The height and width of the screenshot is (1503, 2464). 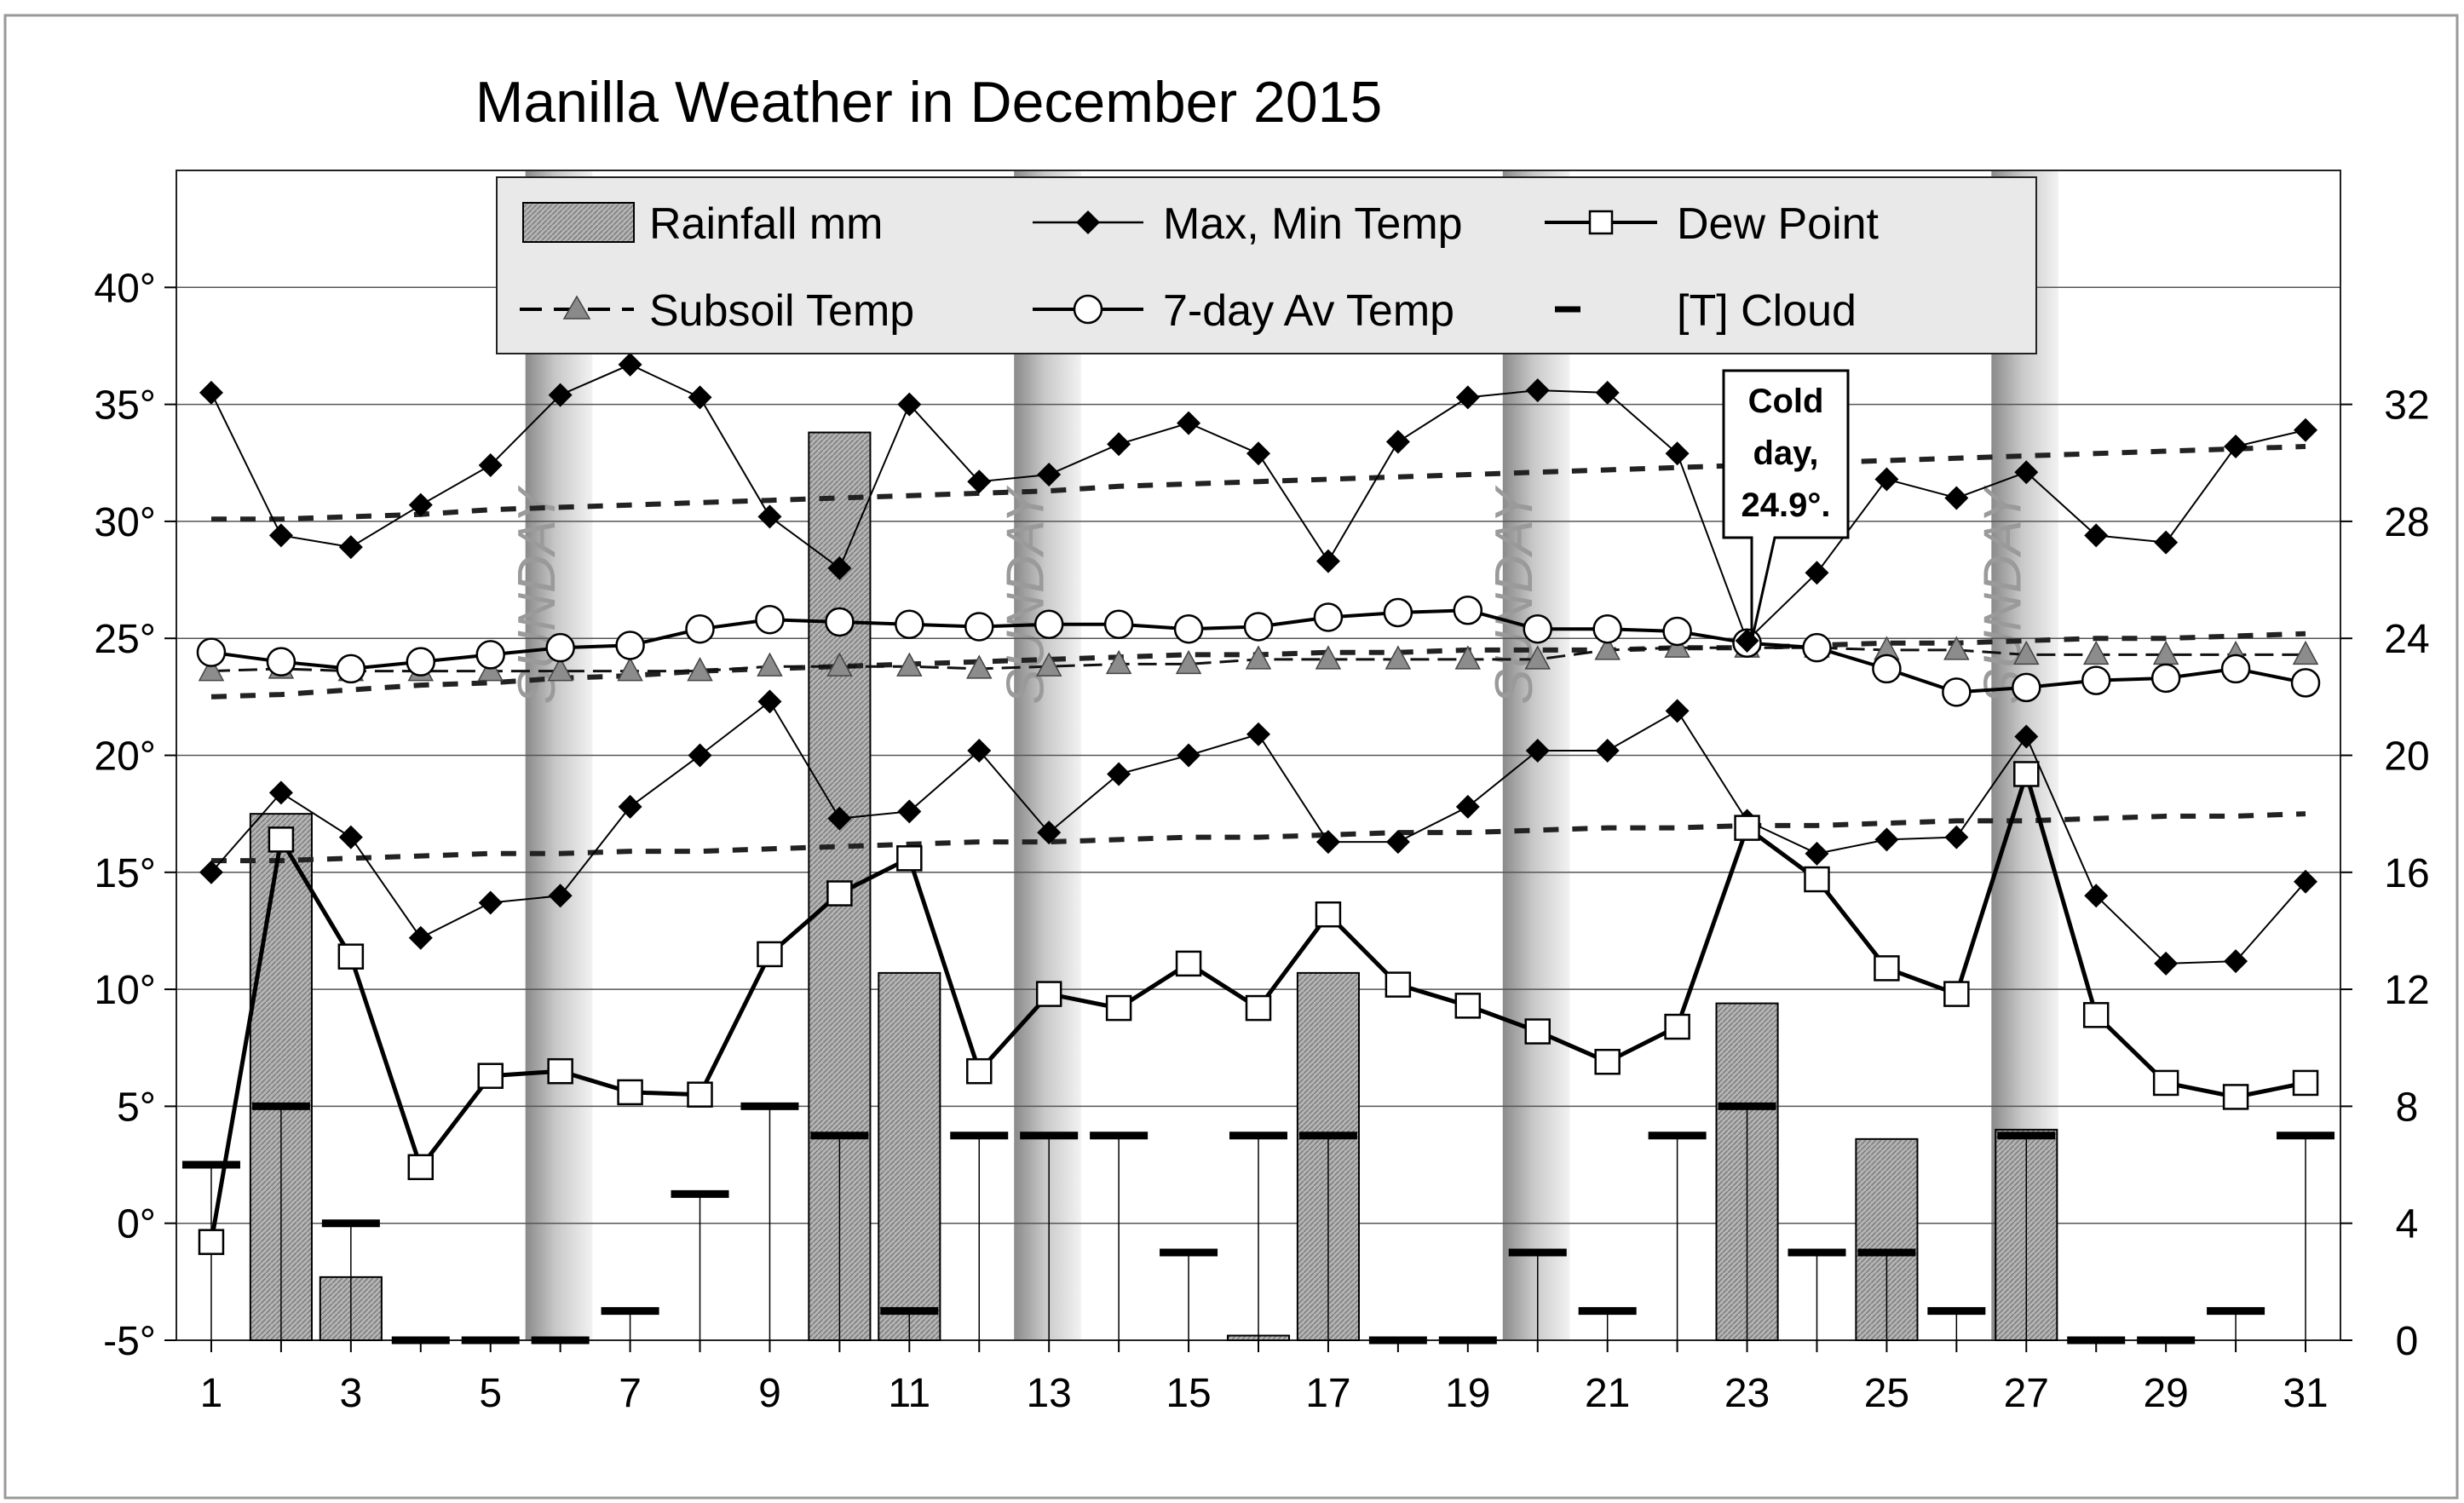 I want to click on legend-swatch-dew-square, so click(x=1601, y=222).